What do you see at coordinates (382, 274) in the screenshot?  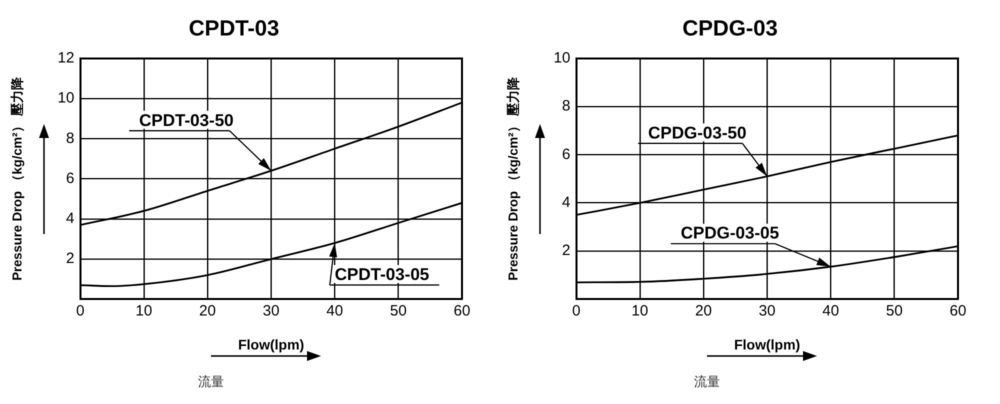 I see `legend-label: CPDT-03-05` at bounding box center [382, 274].